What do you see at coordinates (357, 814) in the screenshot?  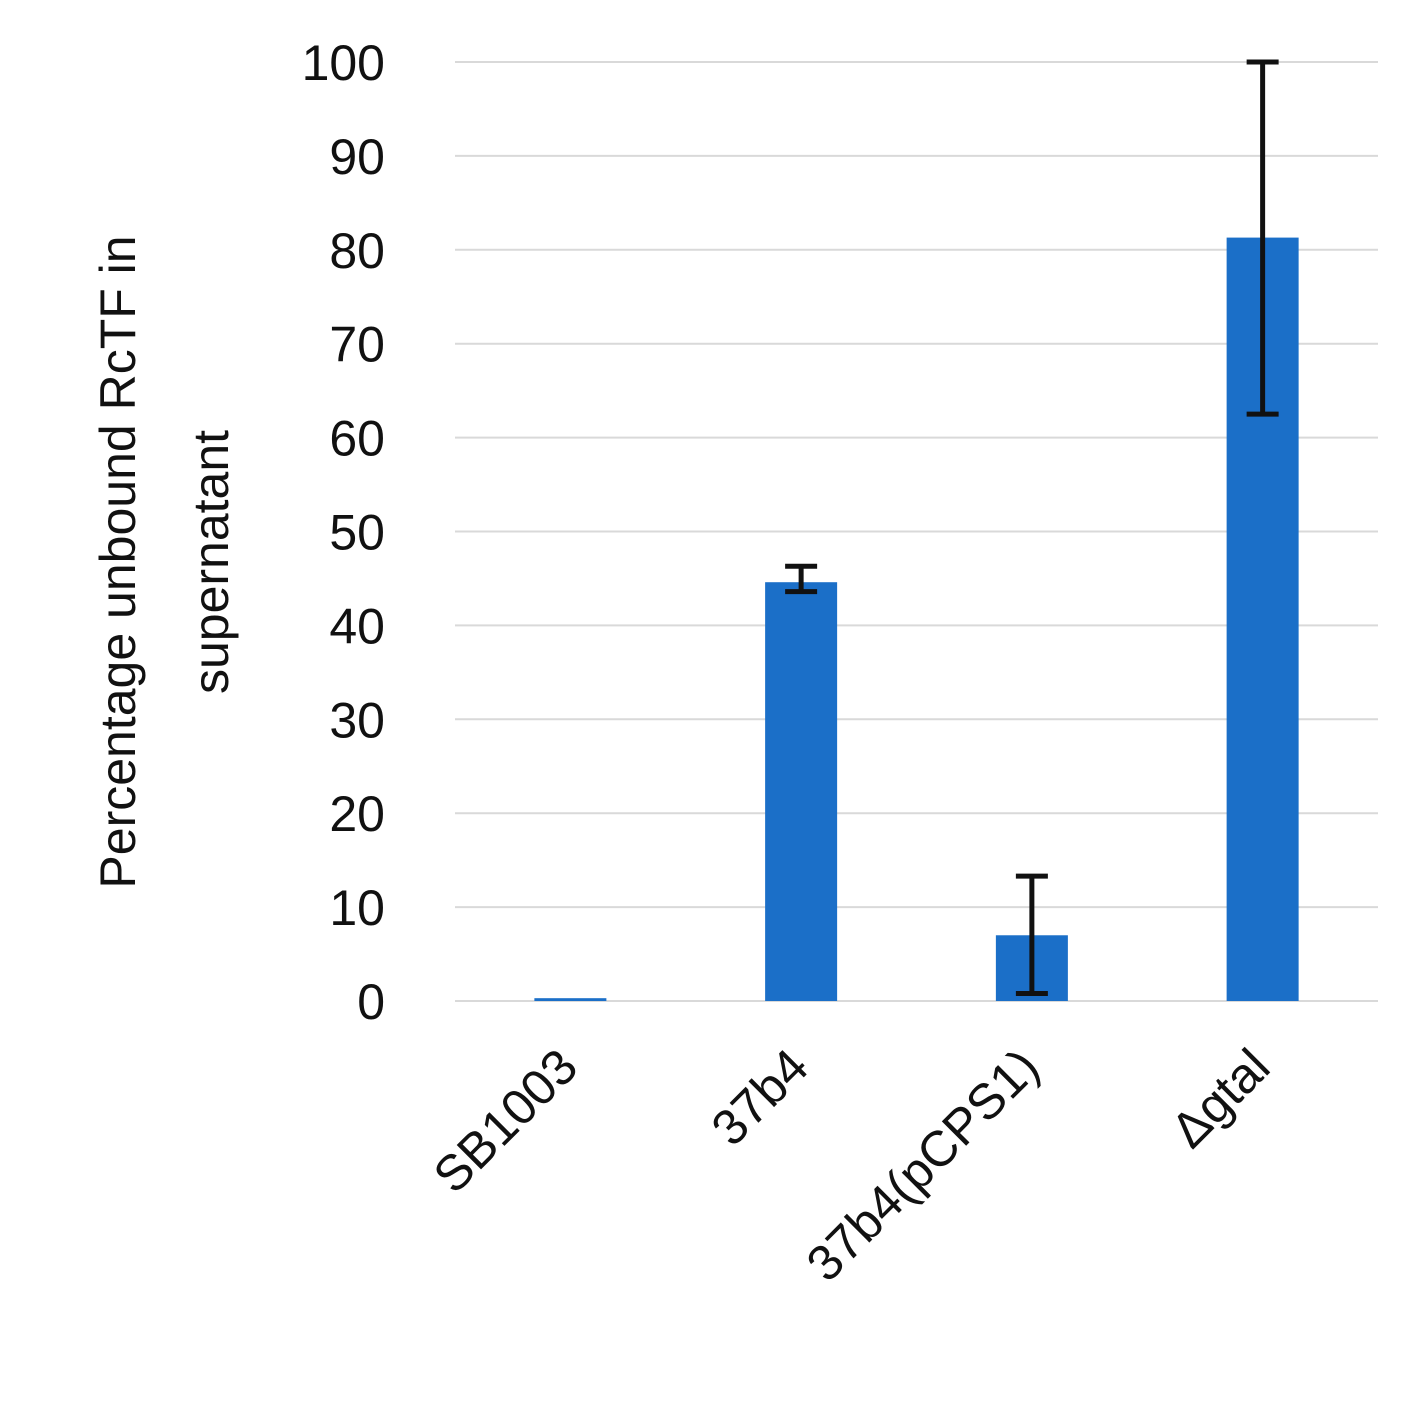 I see `y-tick-label-20: 20` at bounding box center [357, 814].